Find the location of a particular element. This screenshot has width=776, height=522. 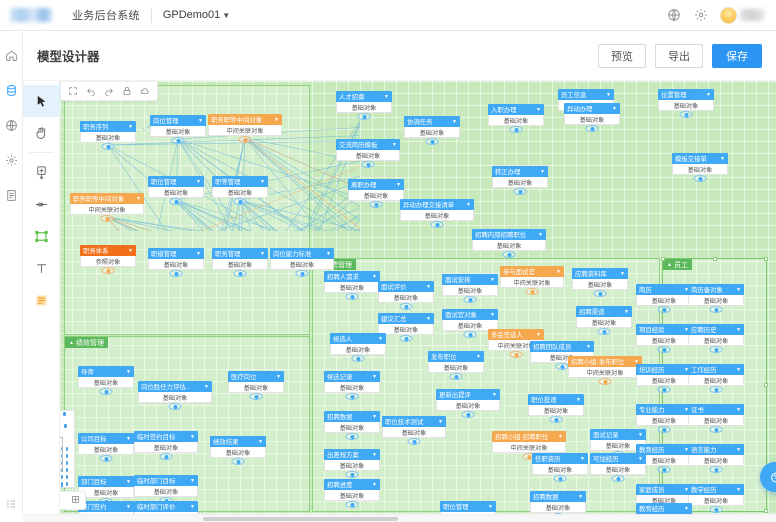

model-node: 临时签约目标 ▼ 基础对象 is located at coordinates (166, 445).